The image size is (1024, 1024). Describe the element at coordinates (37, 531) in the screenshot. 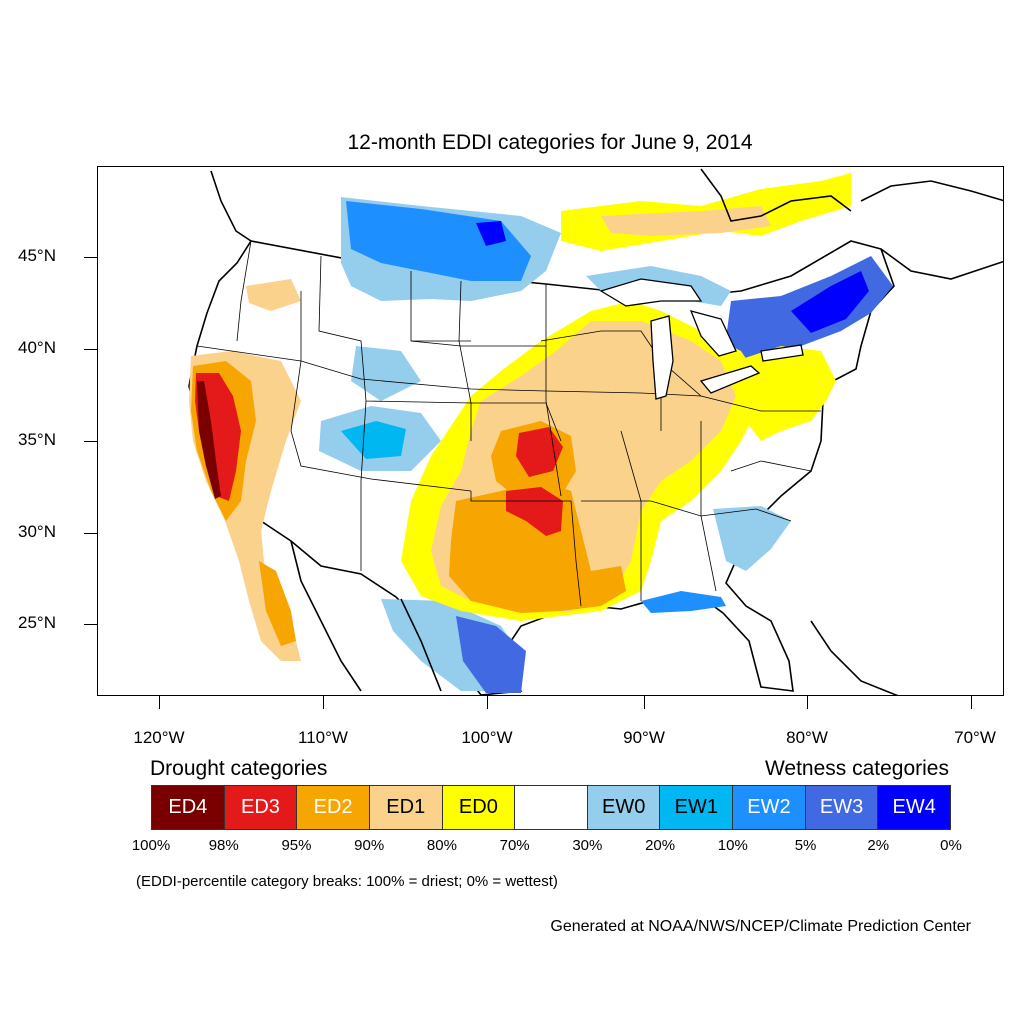

I see `lat-label-30: 30°N` at that location.